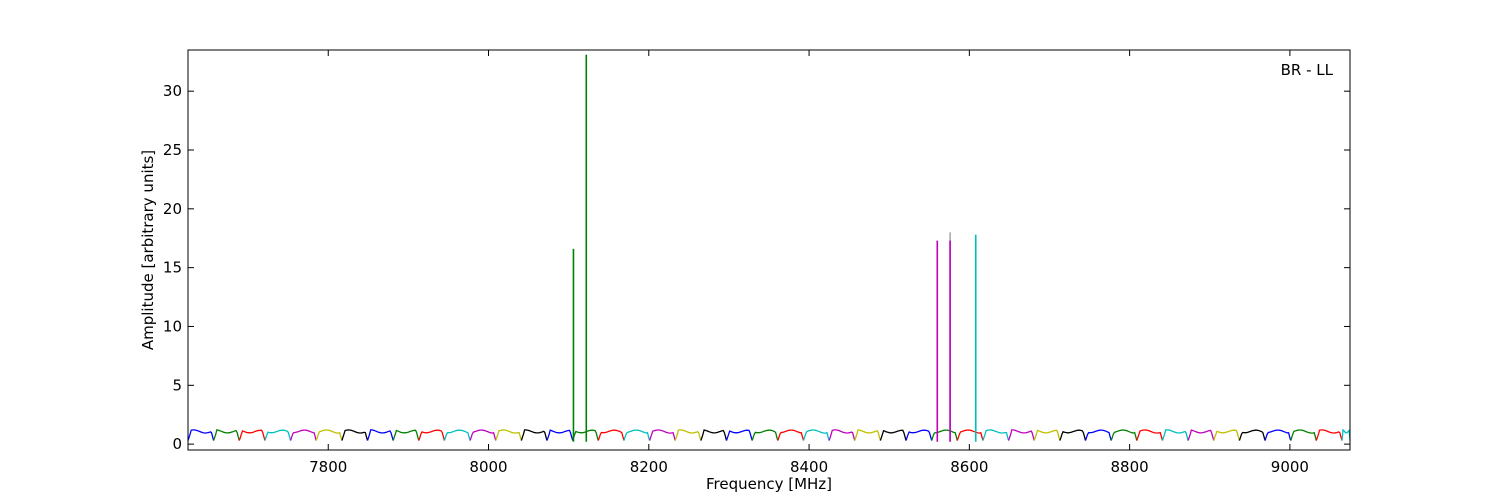  Describe the element at coordinates (809, 467) in the screenshot. I see `x-tick-label: 8400` at that location.